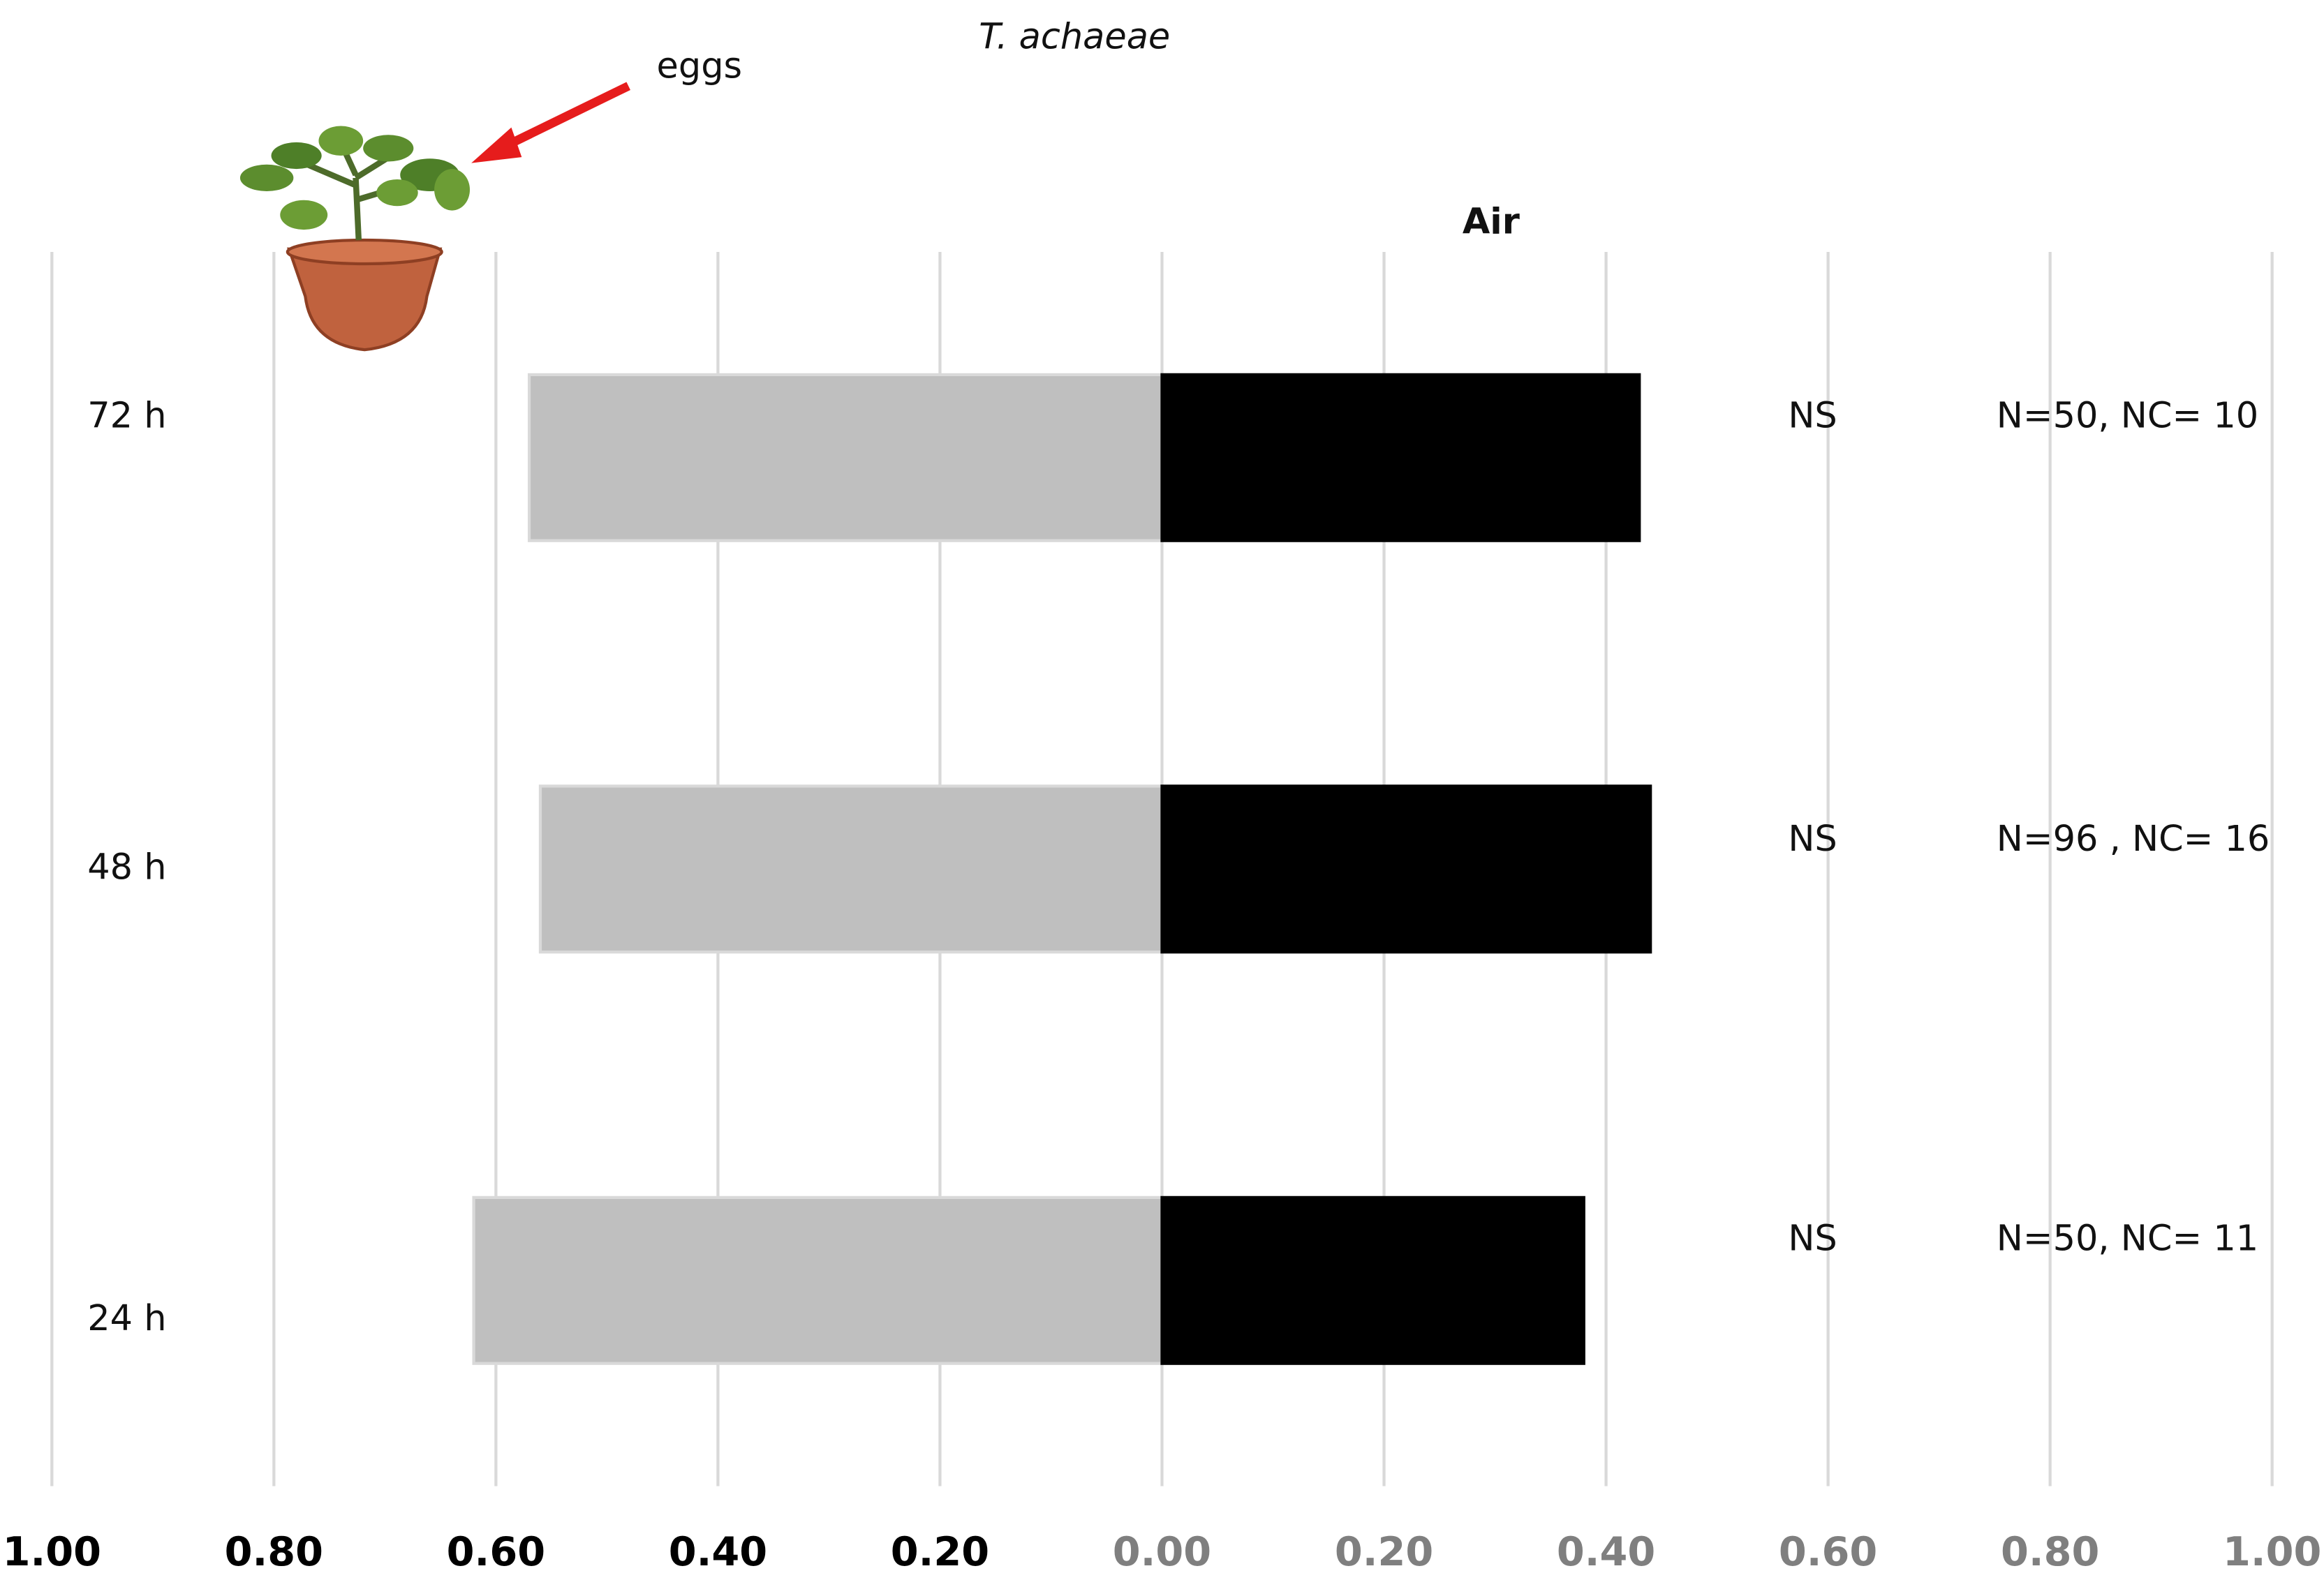 Image resolution: width=2324 pixels, height=1587 pixels. I want to click on x-tick-label: 0.00, so click(1162, 1551).